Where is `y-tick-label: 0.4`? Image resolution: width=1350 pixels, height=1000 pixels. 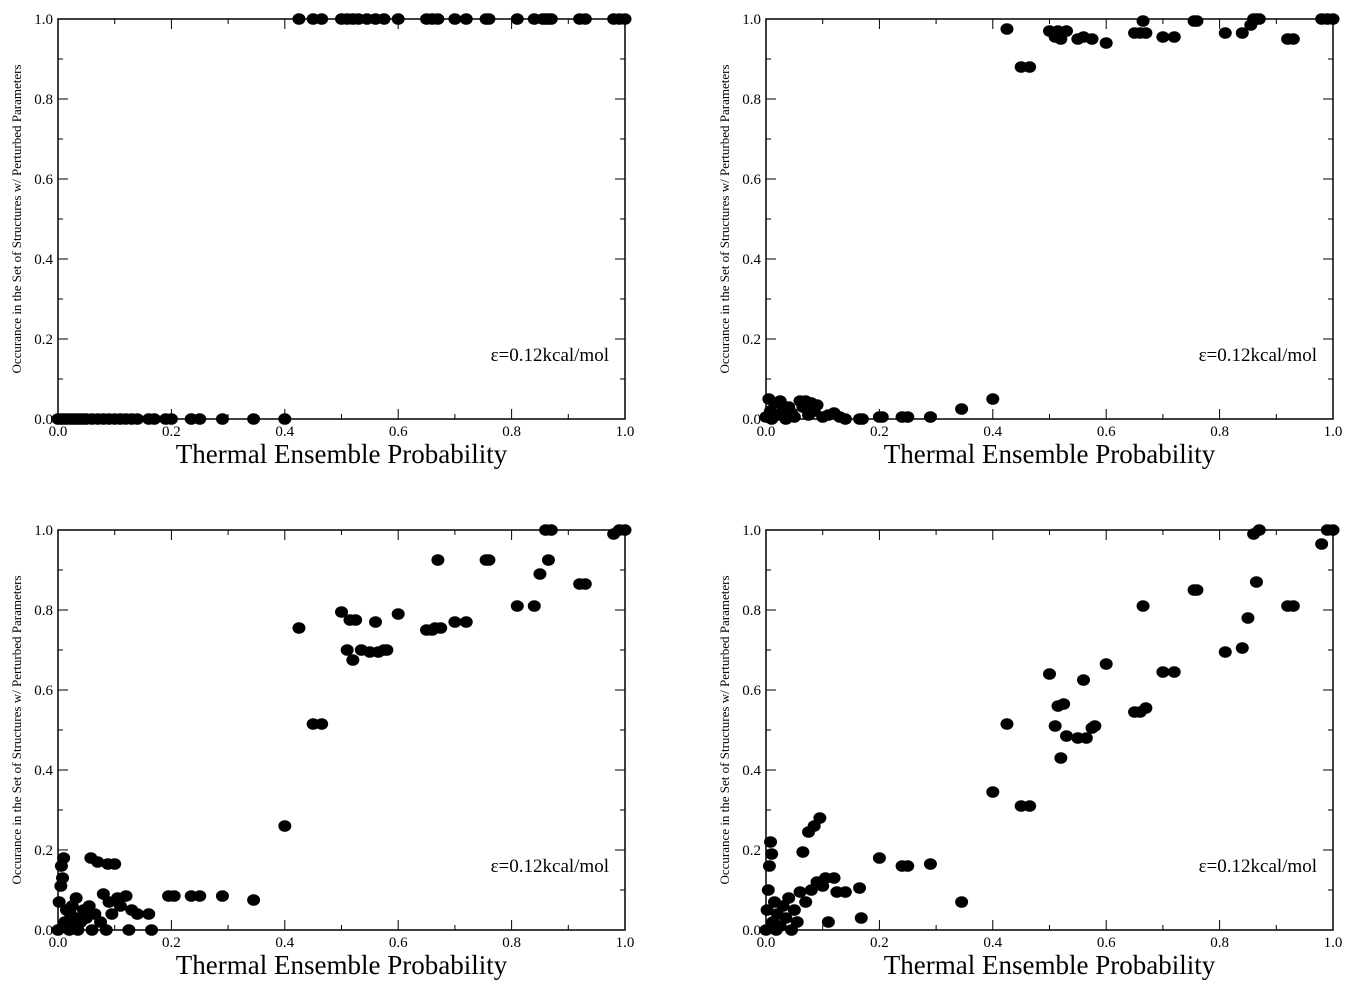 y-tick-label: 0.4 is located at coordinates (751, 771).